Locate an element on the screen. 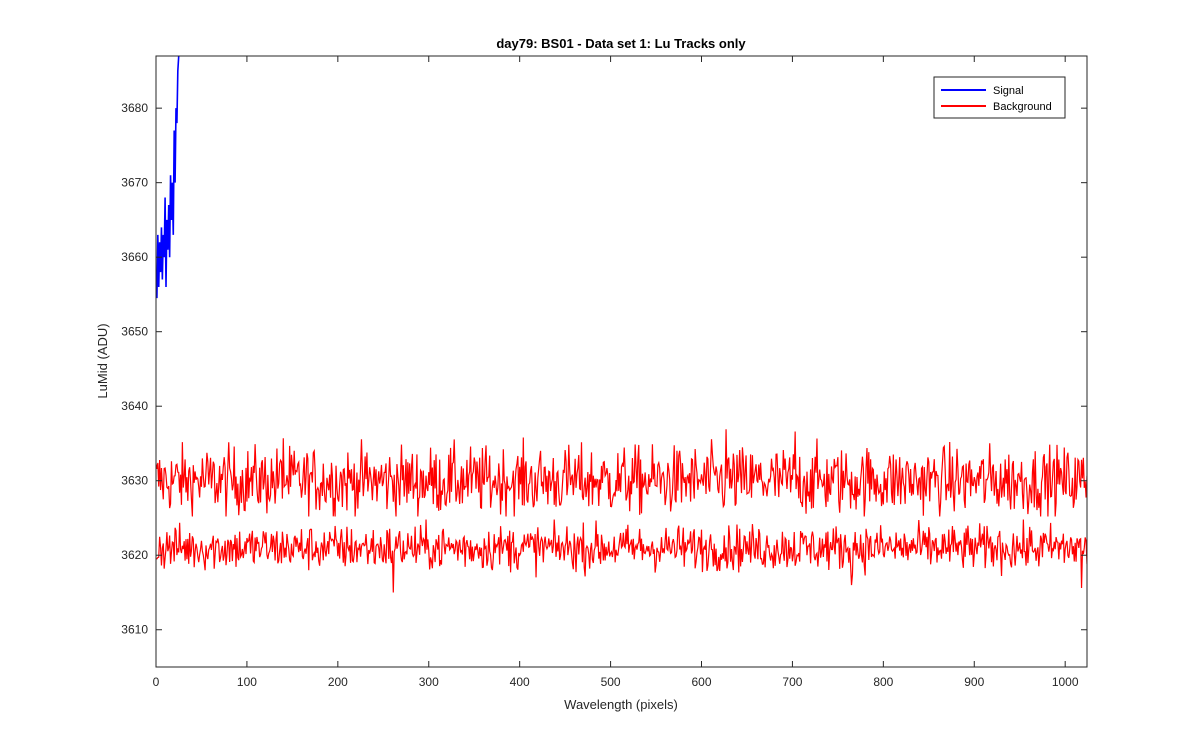 The width and height of the screenshot is (1200, 750). y-tick-label: 3610 is located at coordinates (134, 630).